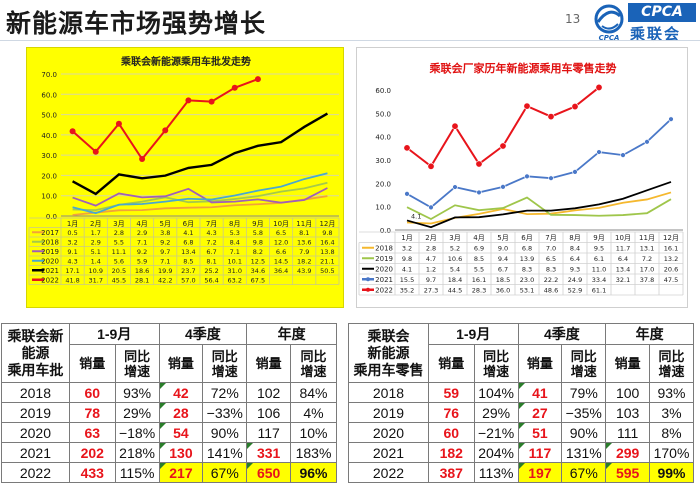 The width and height of the screenshot is (700, 496). I want to click on table-cell-value: 9.2, so click(142, 252).